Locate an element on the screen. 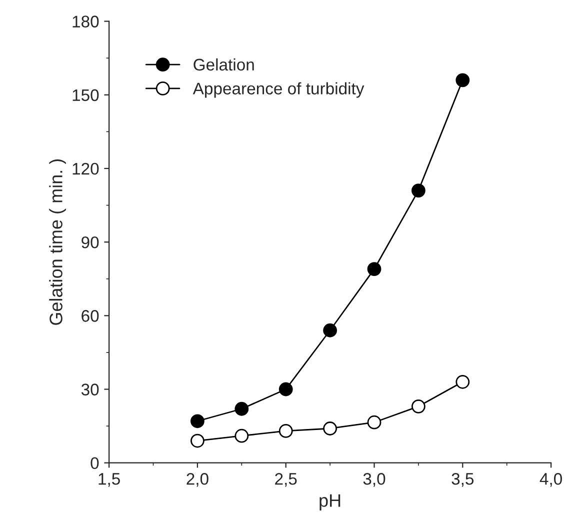  y-tick-label: 30 is located at coordinates (90, 390).